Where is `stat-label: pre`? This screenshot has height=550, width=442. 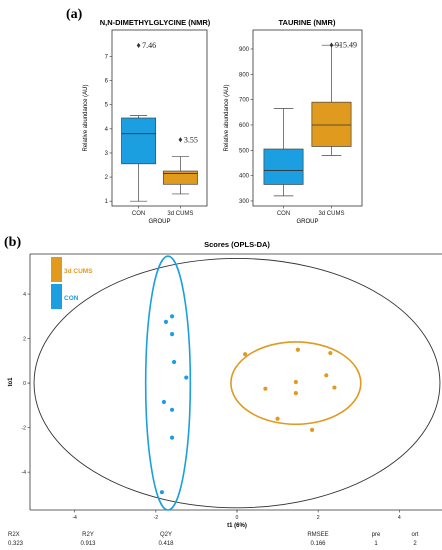 stat-label: pre is located at coordinates (376, 535).